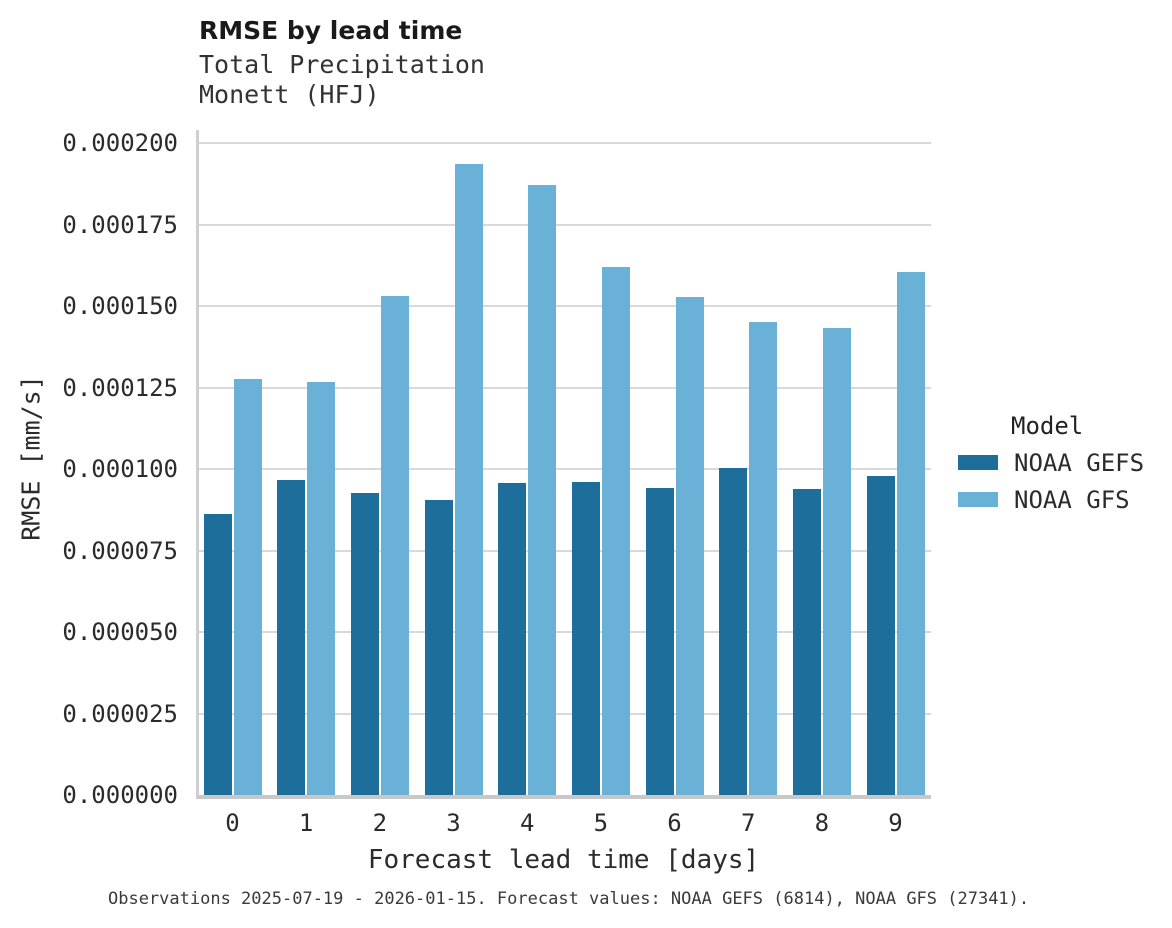 The height and width of the screenshot is (928, 1172). I want to click on y-tick-label-0.000075: 0.000075, so click(120, 550).